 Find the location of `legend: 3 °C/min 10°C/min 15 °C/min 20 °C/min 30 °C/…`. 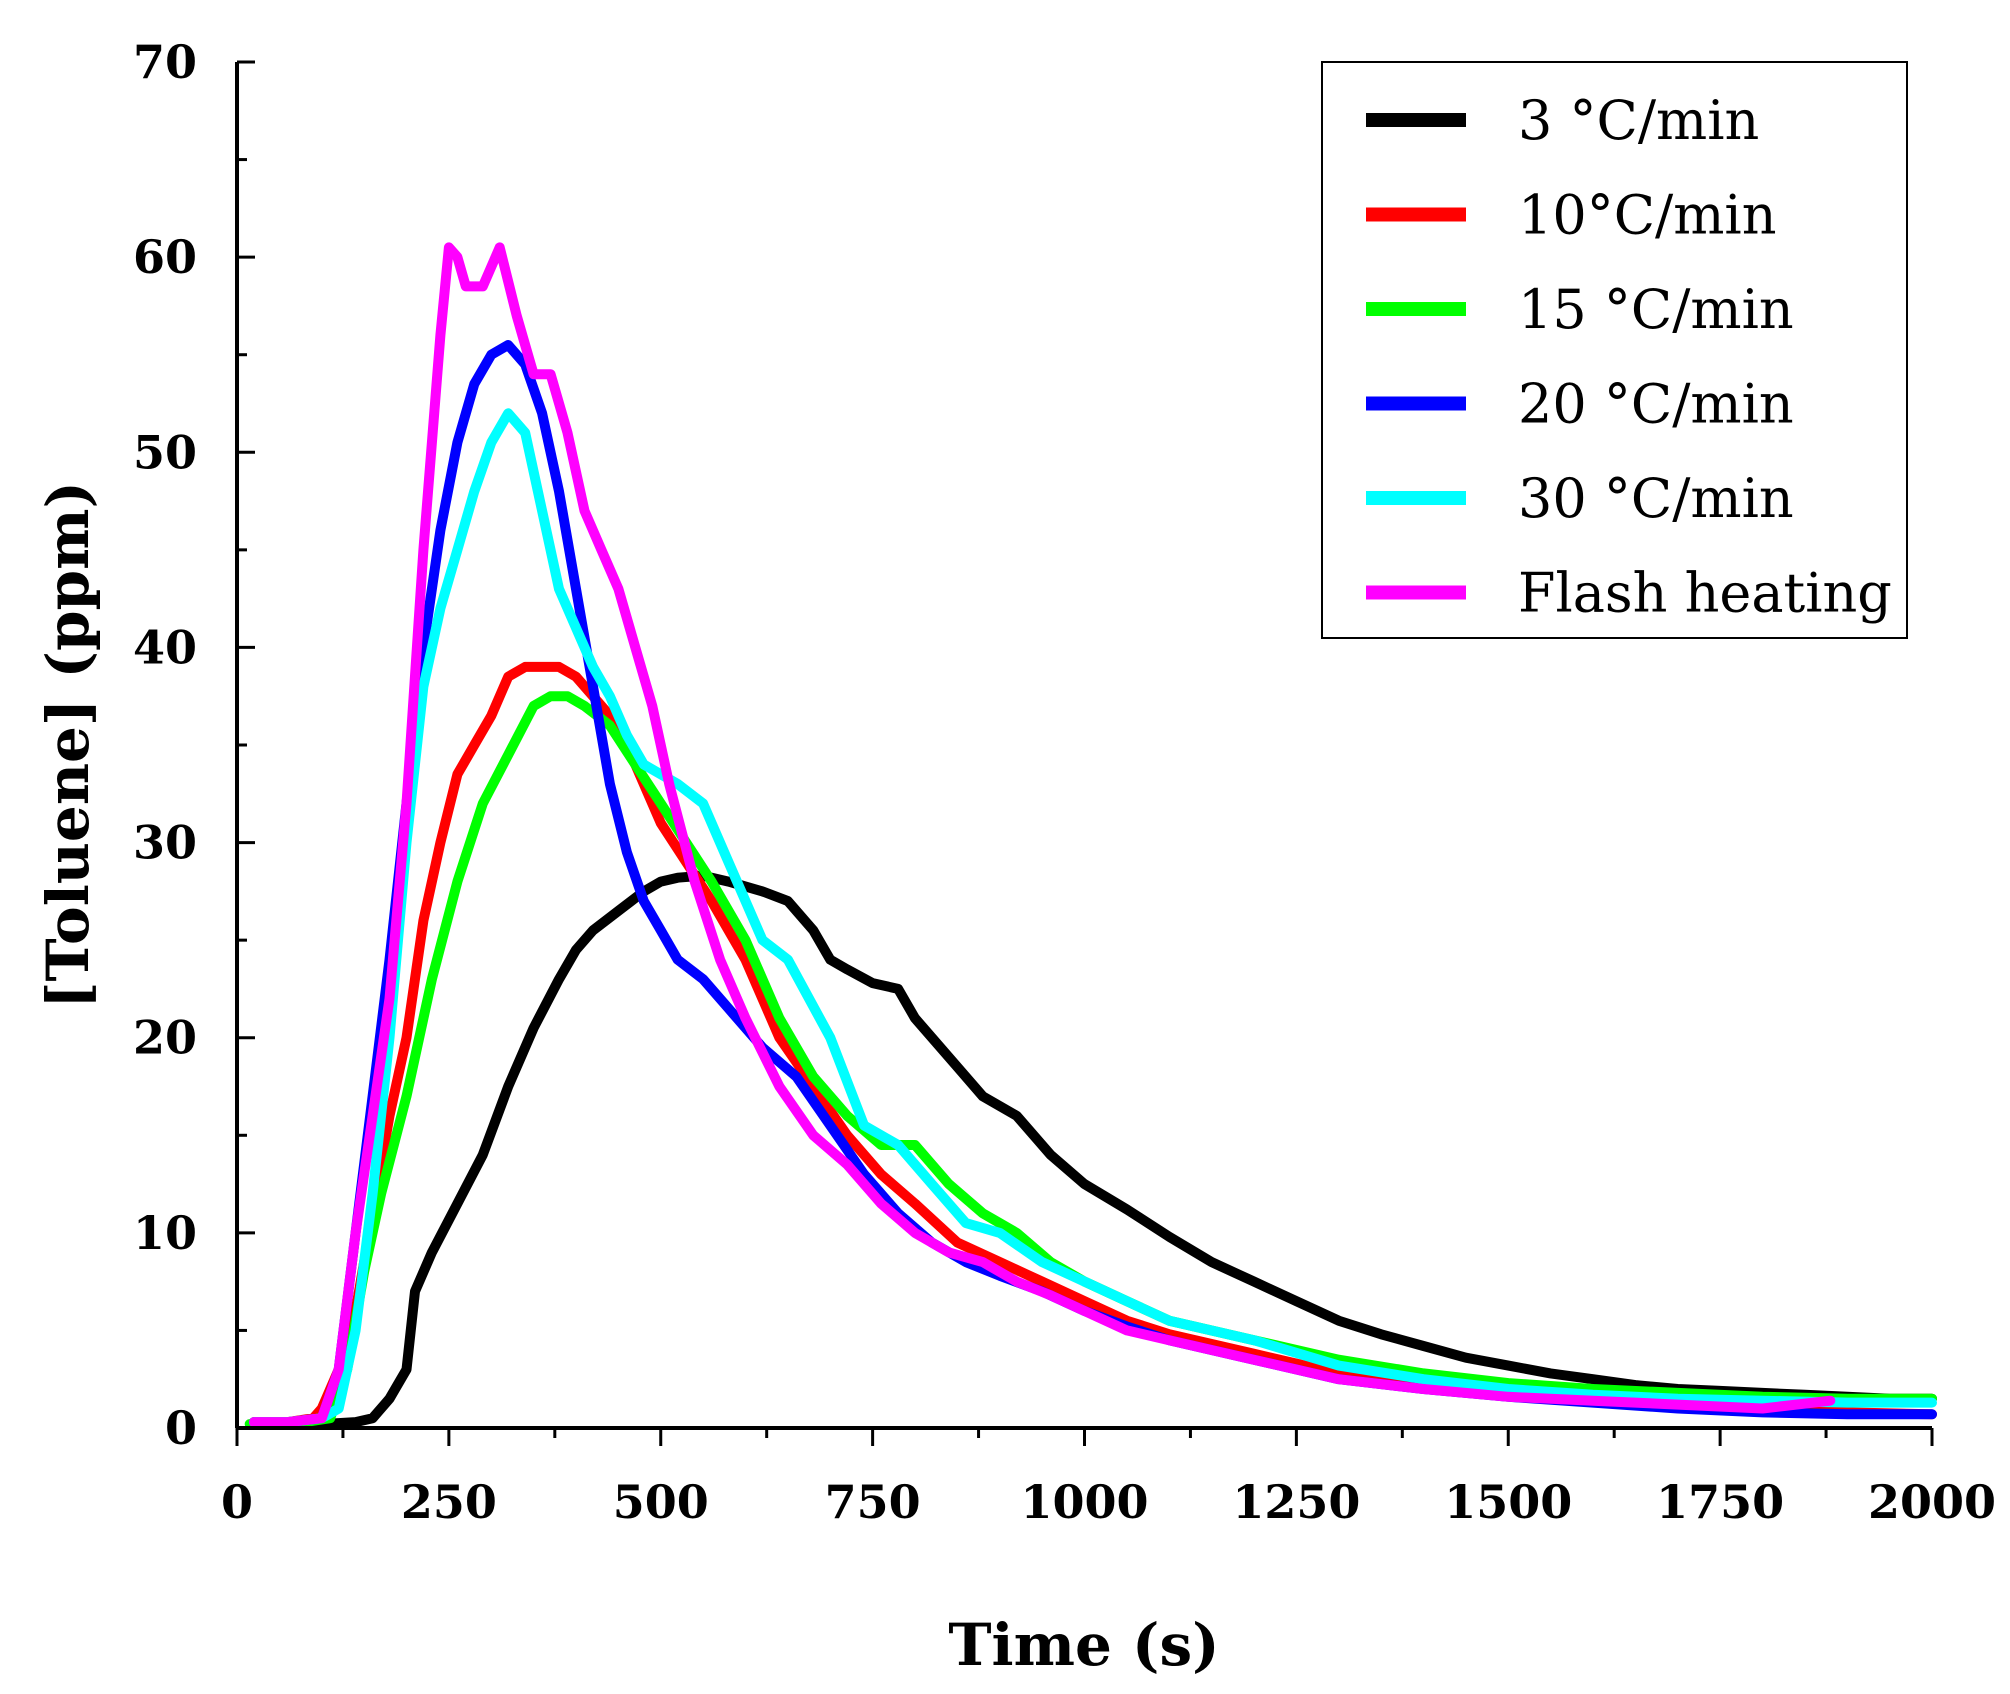

legend: 3 °C/min 10°C/min 15 °C/min 20 °C/min 30 °C/… is located at coordinates (1614, 350).